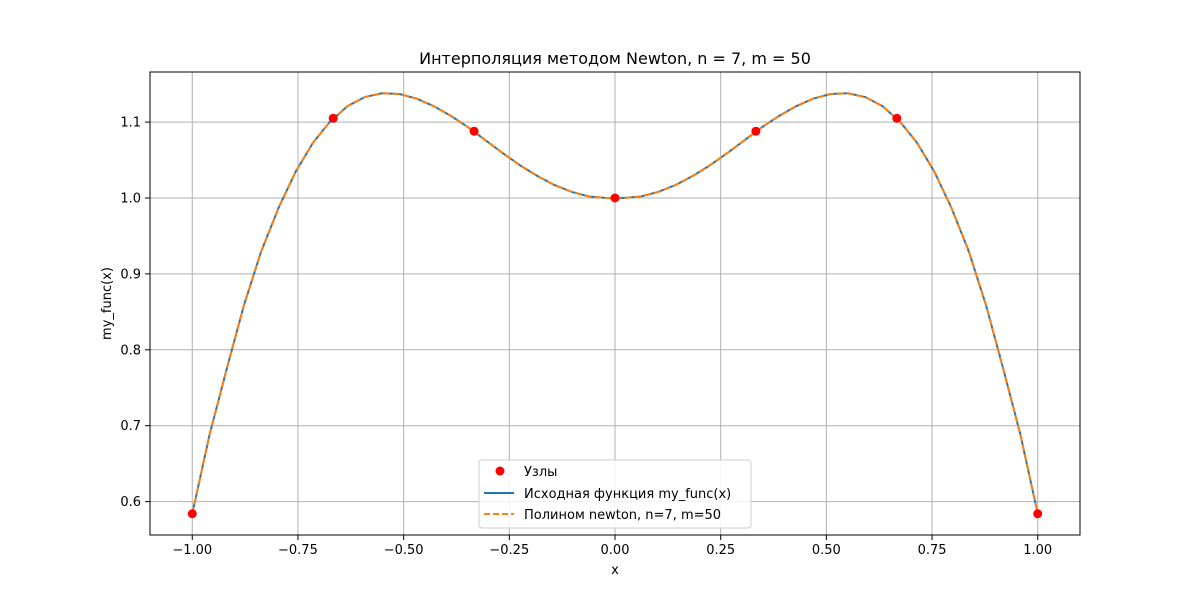 The height and width of the screenshot is (604, 1200). Describe the element at coordinates (1037, 550) in the screenshot. I see `x-tick-label: 1.00` at that location.